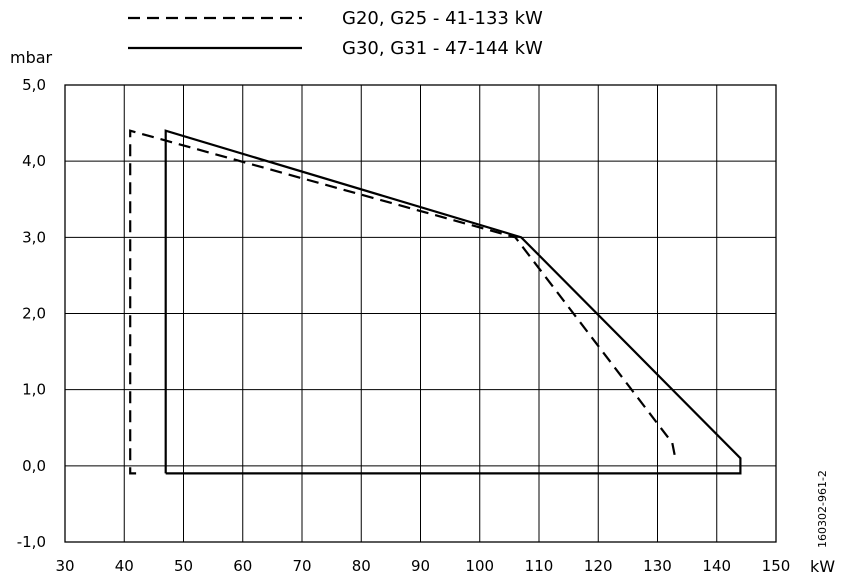  I want to click on x-axis-unit: kW, so click(822, 566).